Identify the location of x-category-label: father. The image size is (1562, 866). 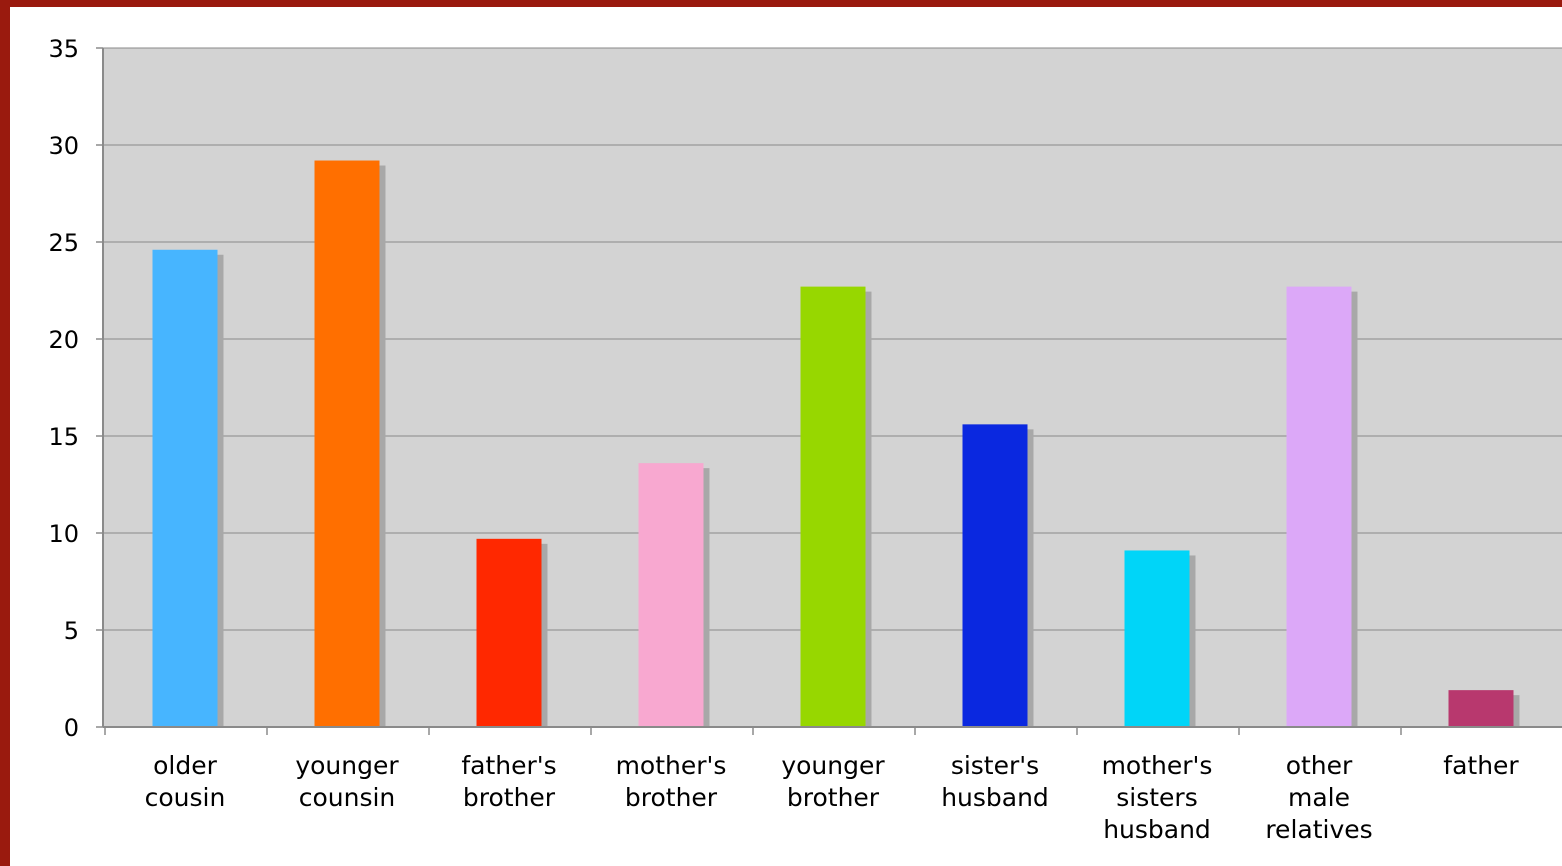
(1481, 765).